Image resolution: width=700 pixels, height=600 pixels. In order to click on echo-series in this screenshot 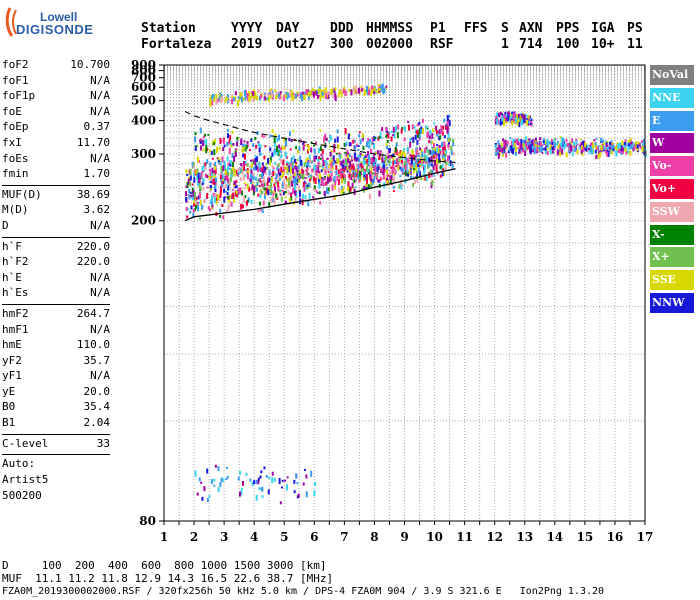, I will do `click(298, 95)`.